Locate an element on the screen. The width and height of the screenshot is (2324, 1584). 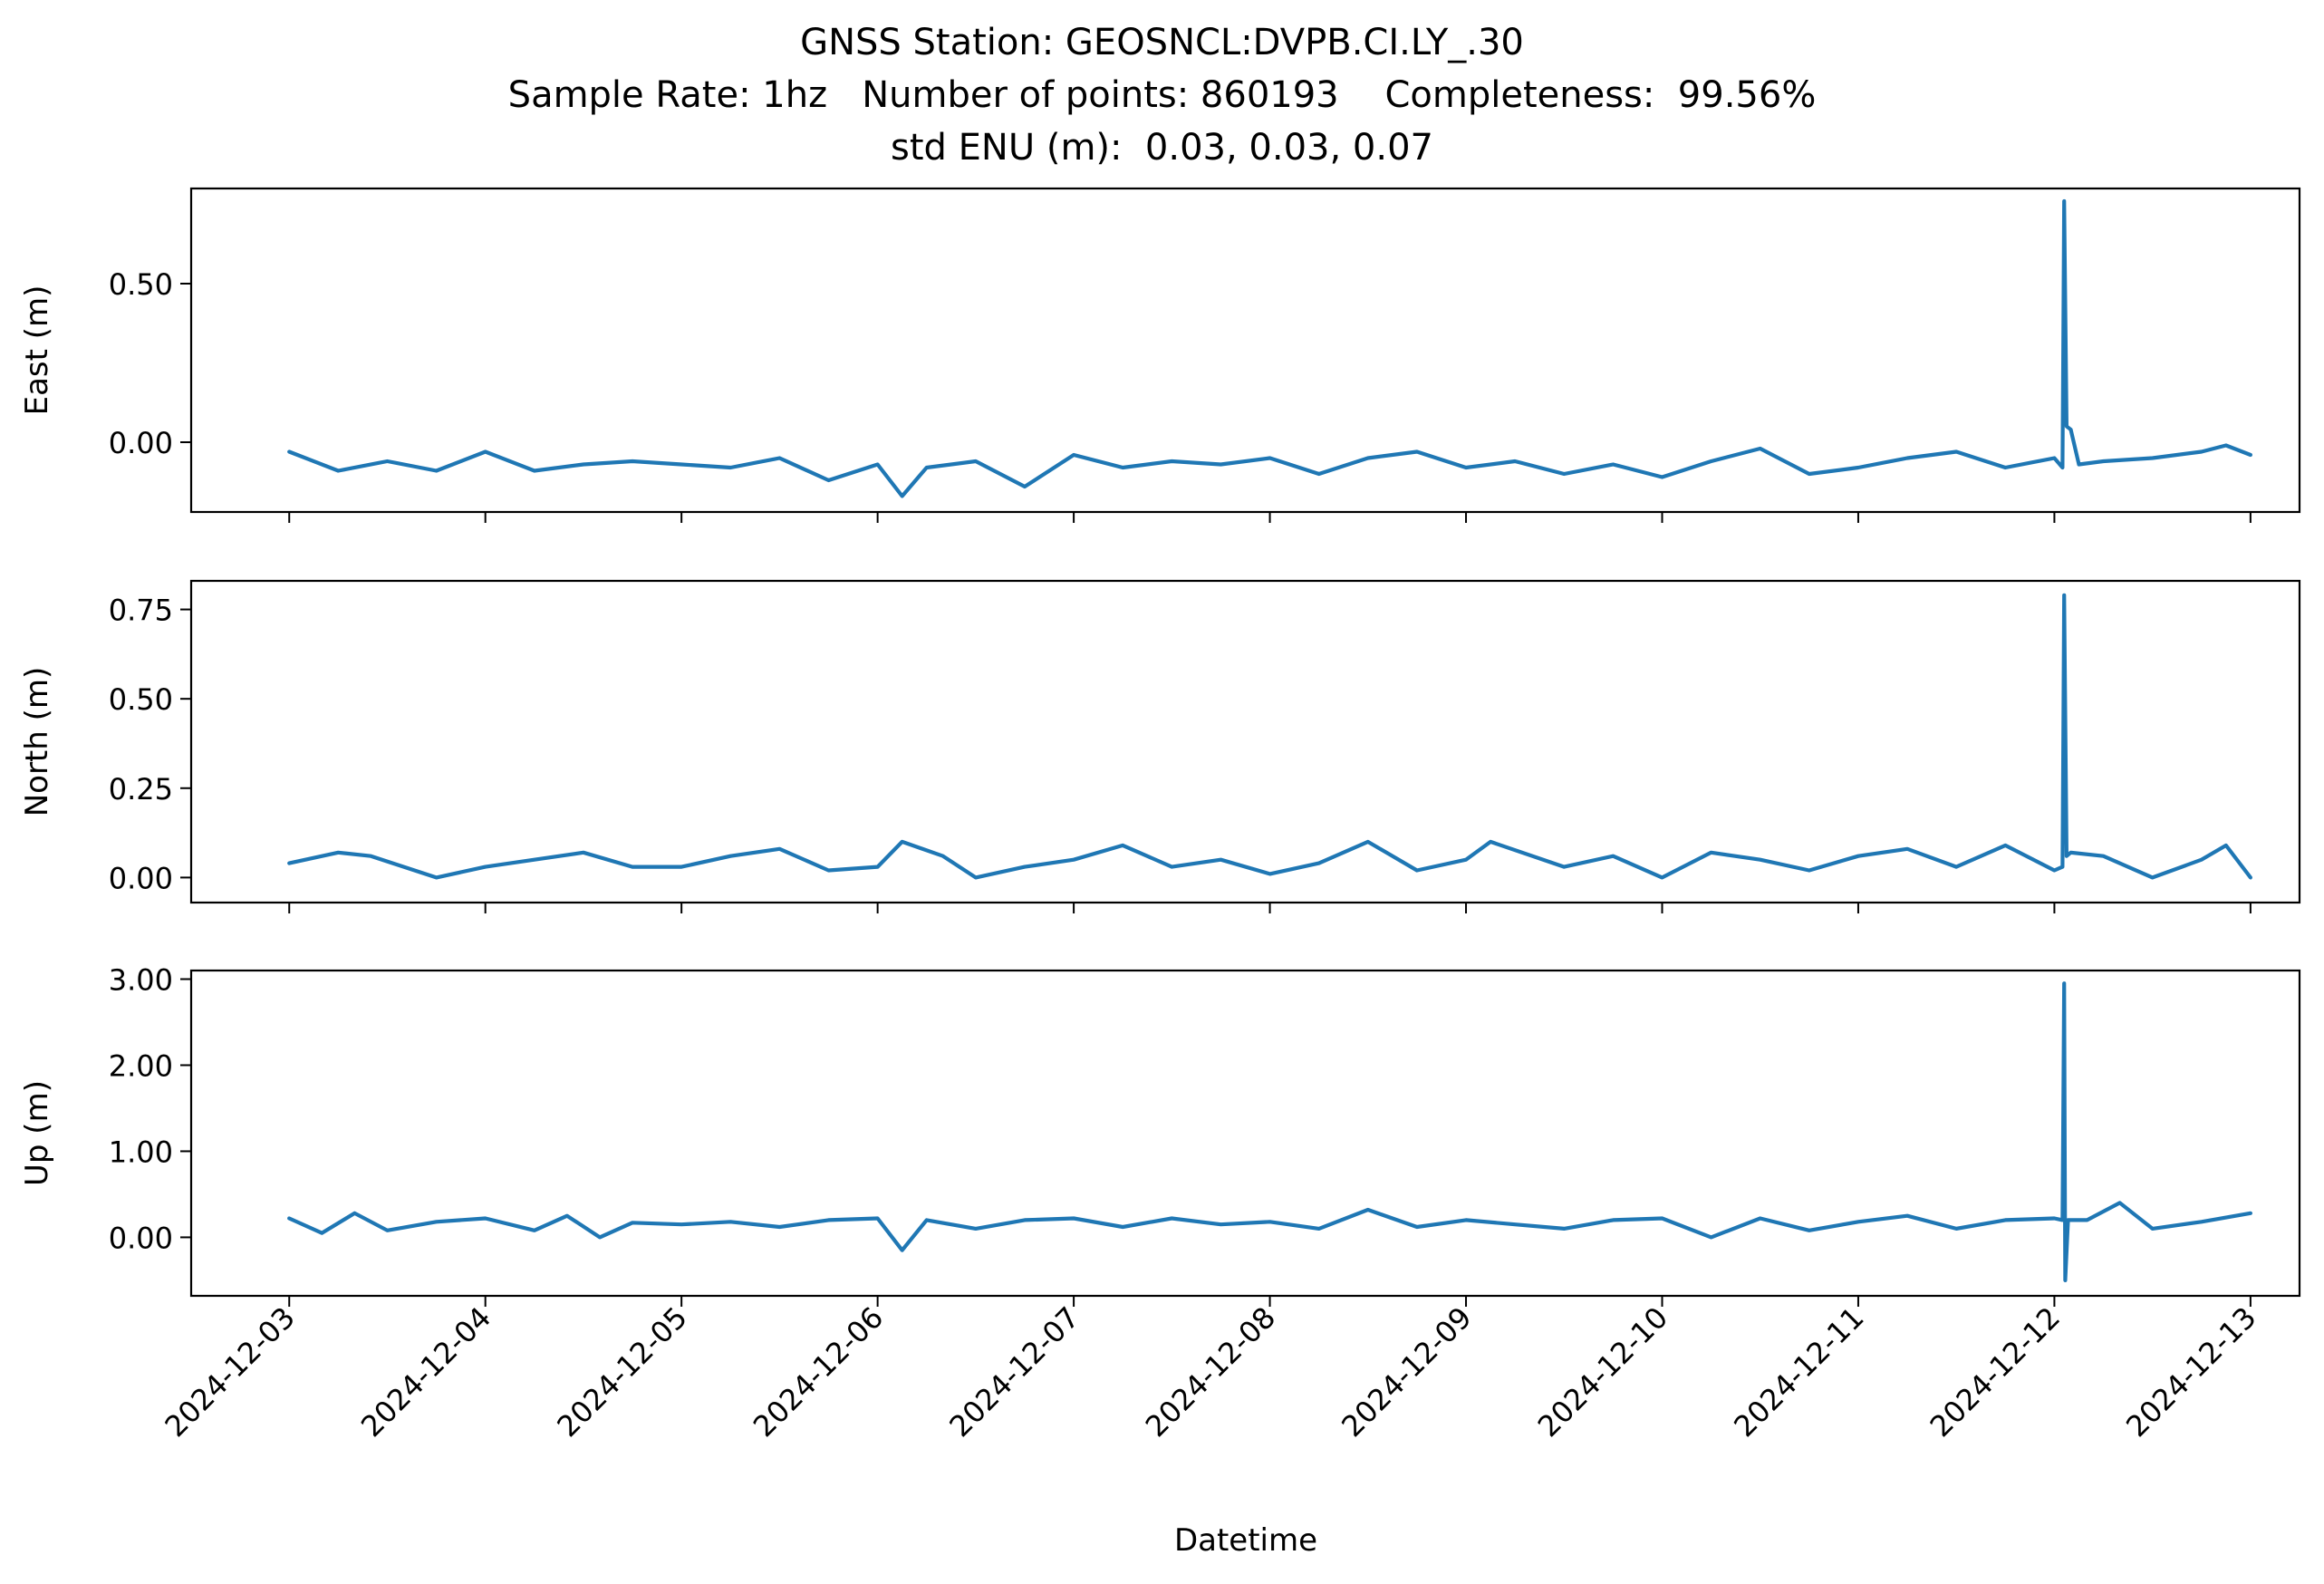
north-m-ytick-label: 0.75 is located at coordinates (141, 611).